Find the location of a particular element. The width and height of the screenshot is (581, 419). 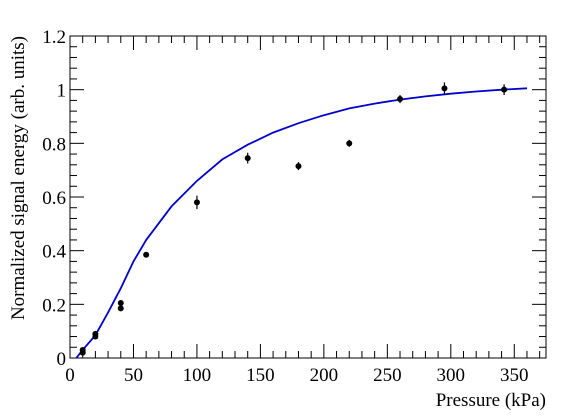

y-tick-label: 0.4 is located at coordinates (54, 252).